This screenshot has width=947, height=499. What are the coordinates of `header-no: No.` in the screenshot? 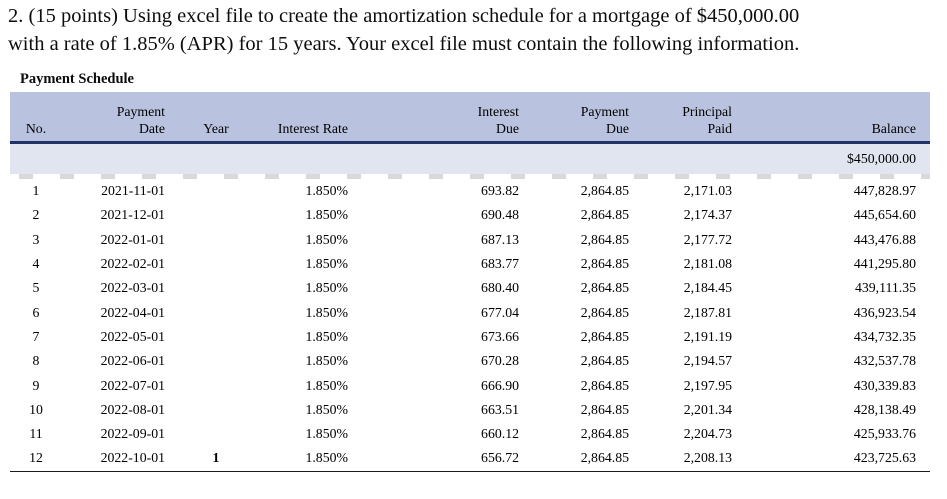 It's located at (36, 116).